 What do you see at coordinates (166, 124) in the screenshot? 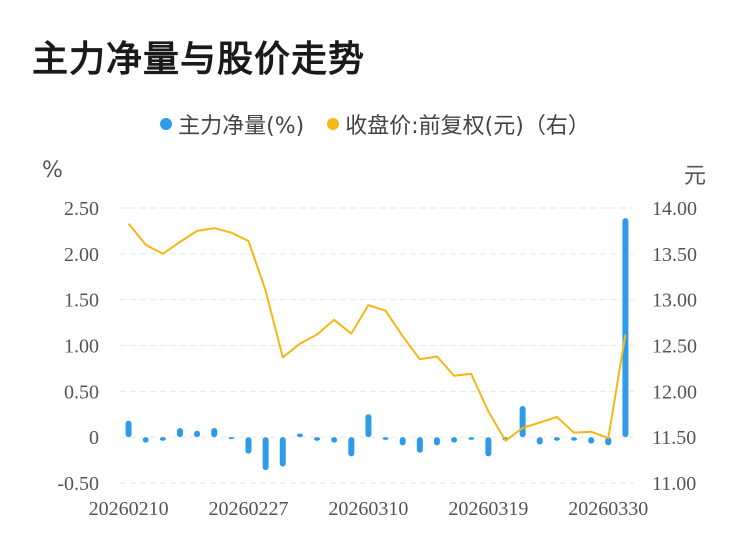
I see `legend-marker-net-volume` at bounding box center [166, 124].